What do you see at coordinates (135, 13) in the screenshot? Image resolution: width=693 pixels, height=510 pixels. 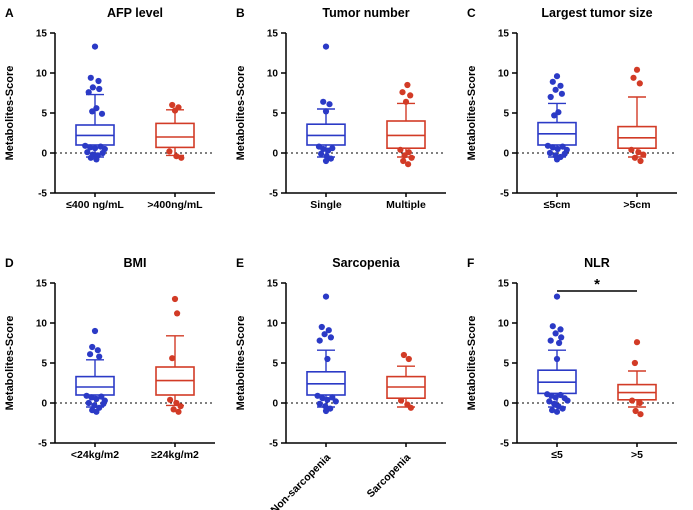 I see `panel-title: AFP level` at bounding box center [135, 13].